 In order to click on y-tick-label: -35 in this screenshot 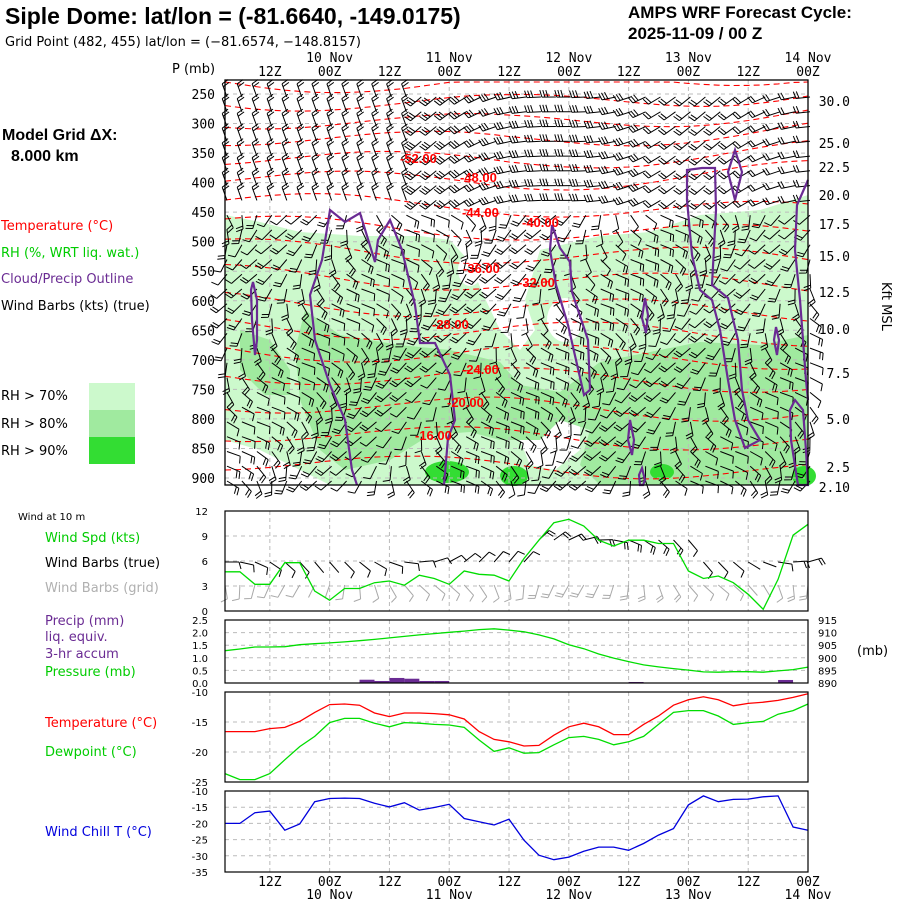, I will do `click(200, 873)`.